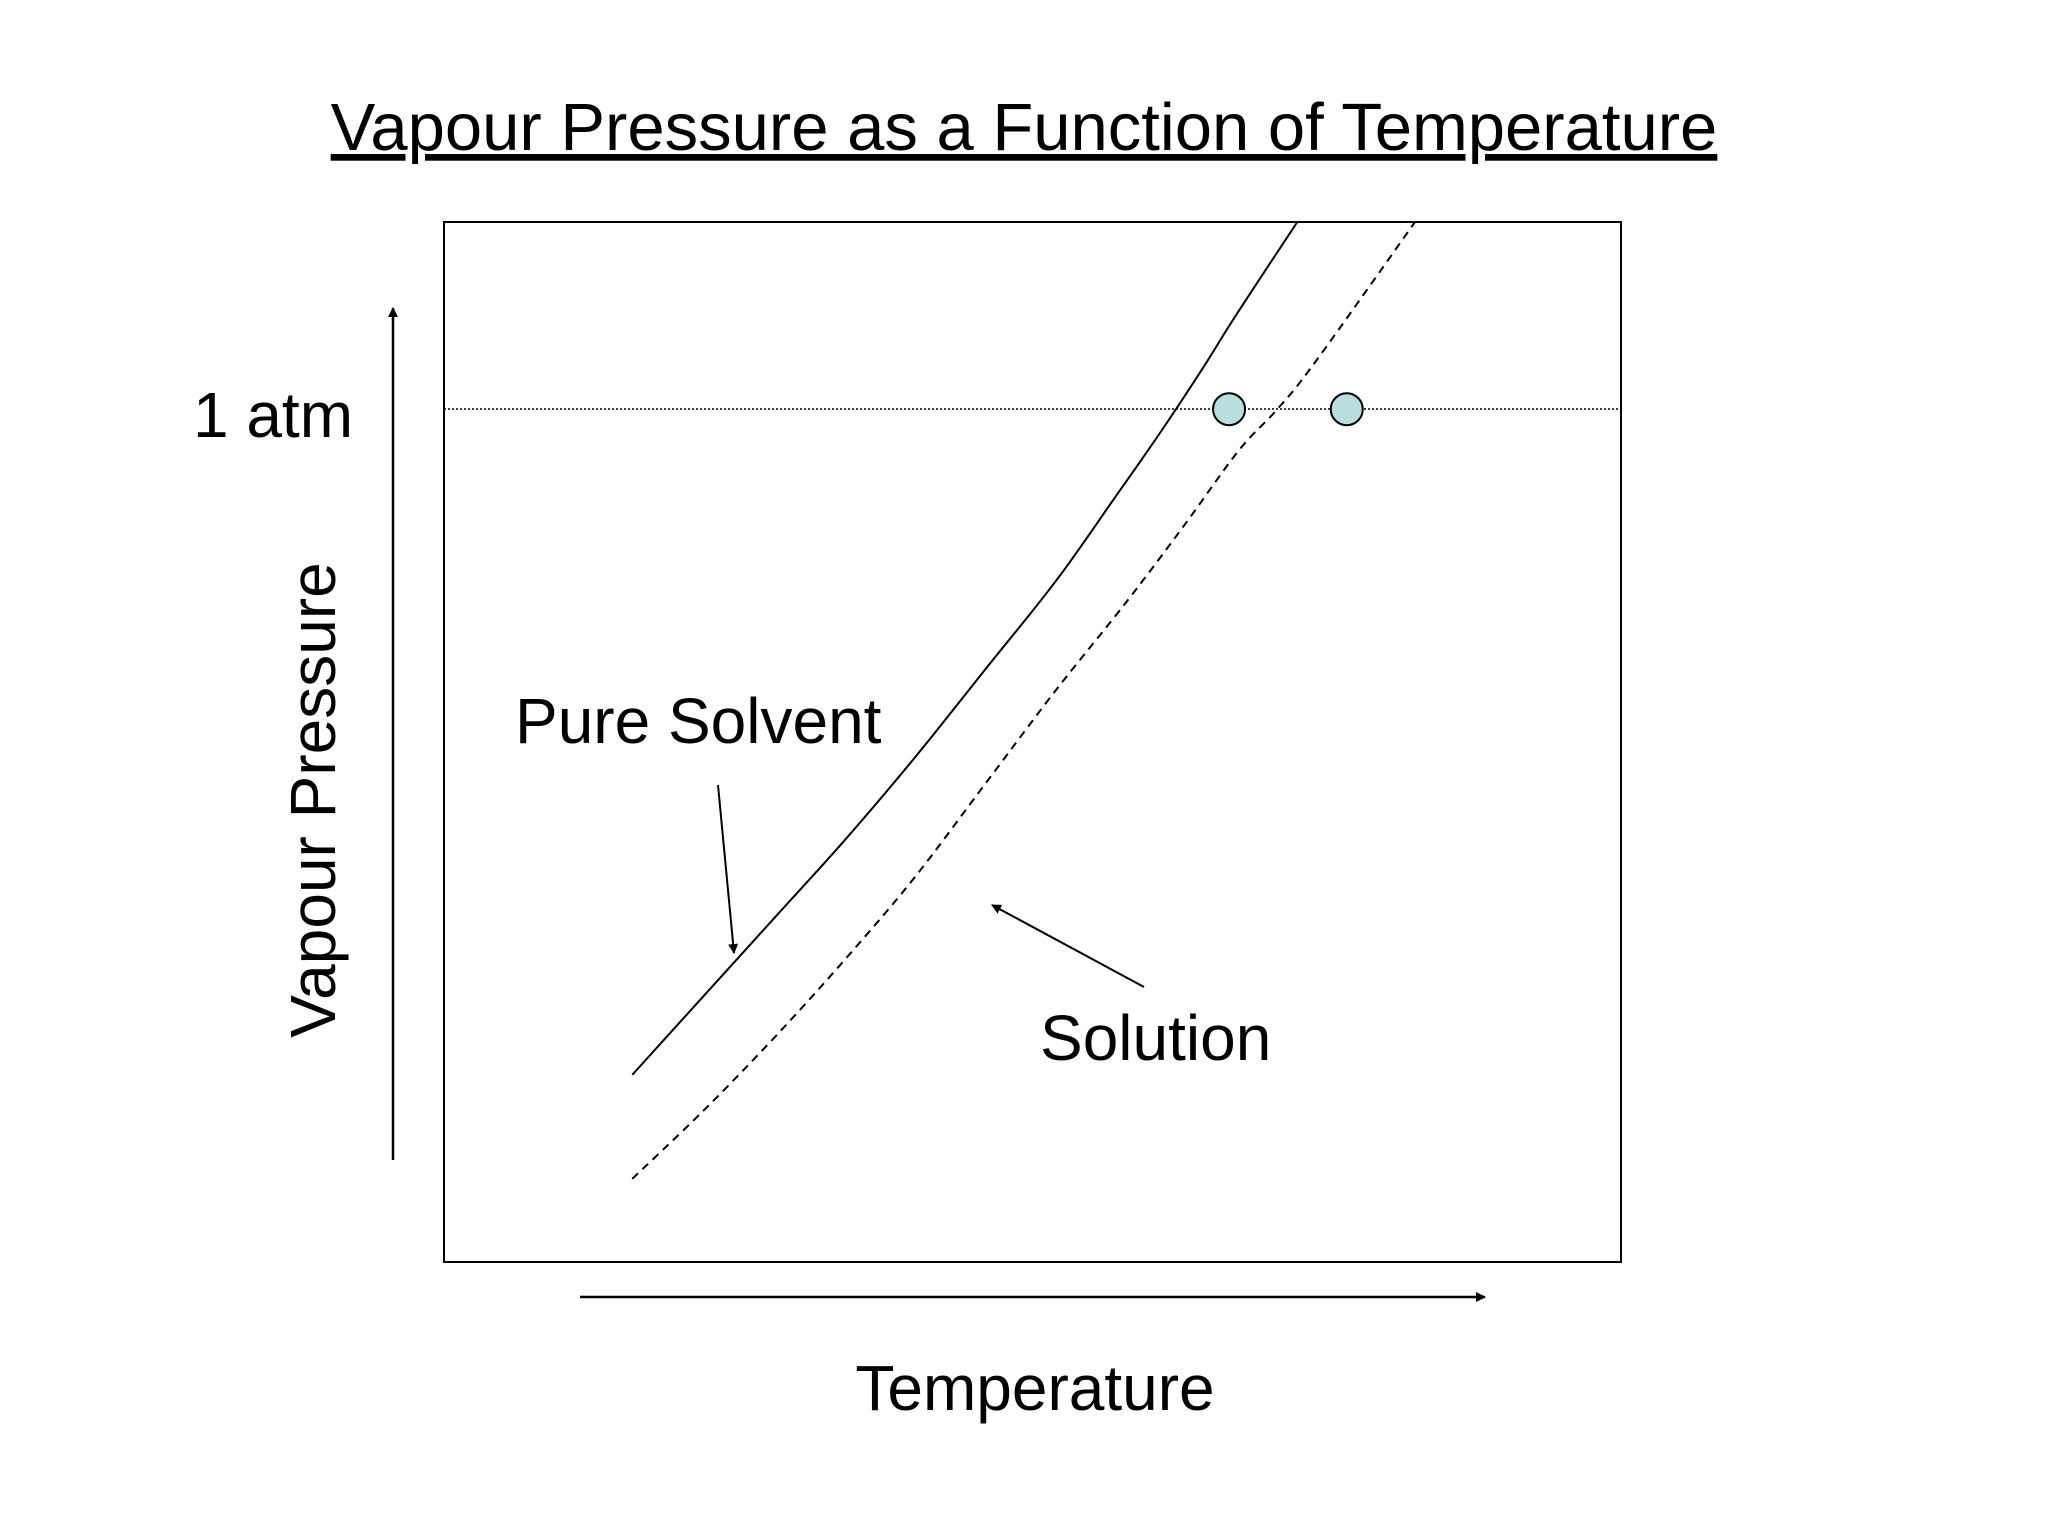  Describe the element at coordinates (1068, 946) in the screenshot. I see `annotation-arrow-solution` at that location.